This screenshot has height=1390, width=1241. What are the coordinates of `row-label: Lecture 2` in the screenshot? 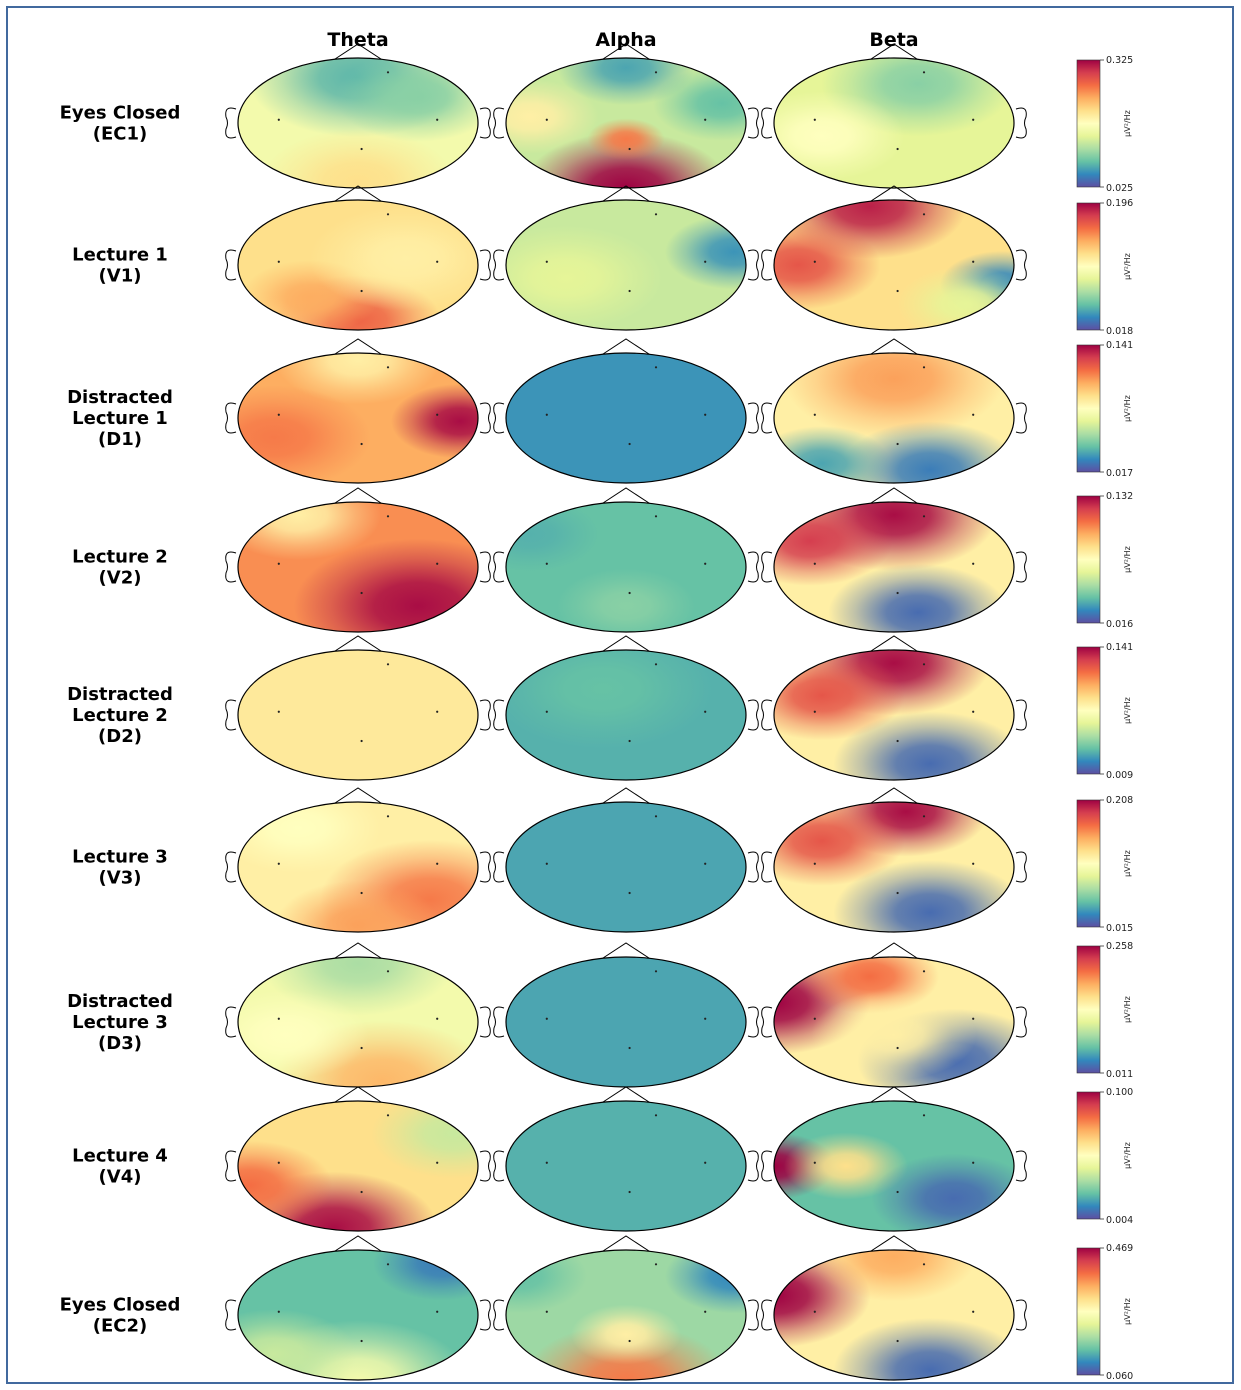 It's located at (120, 715).